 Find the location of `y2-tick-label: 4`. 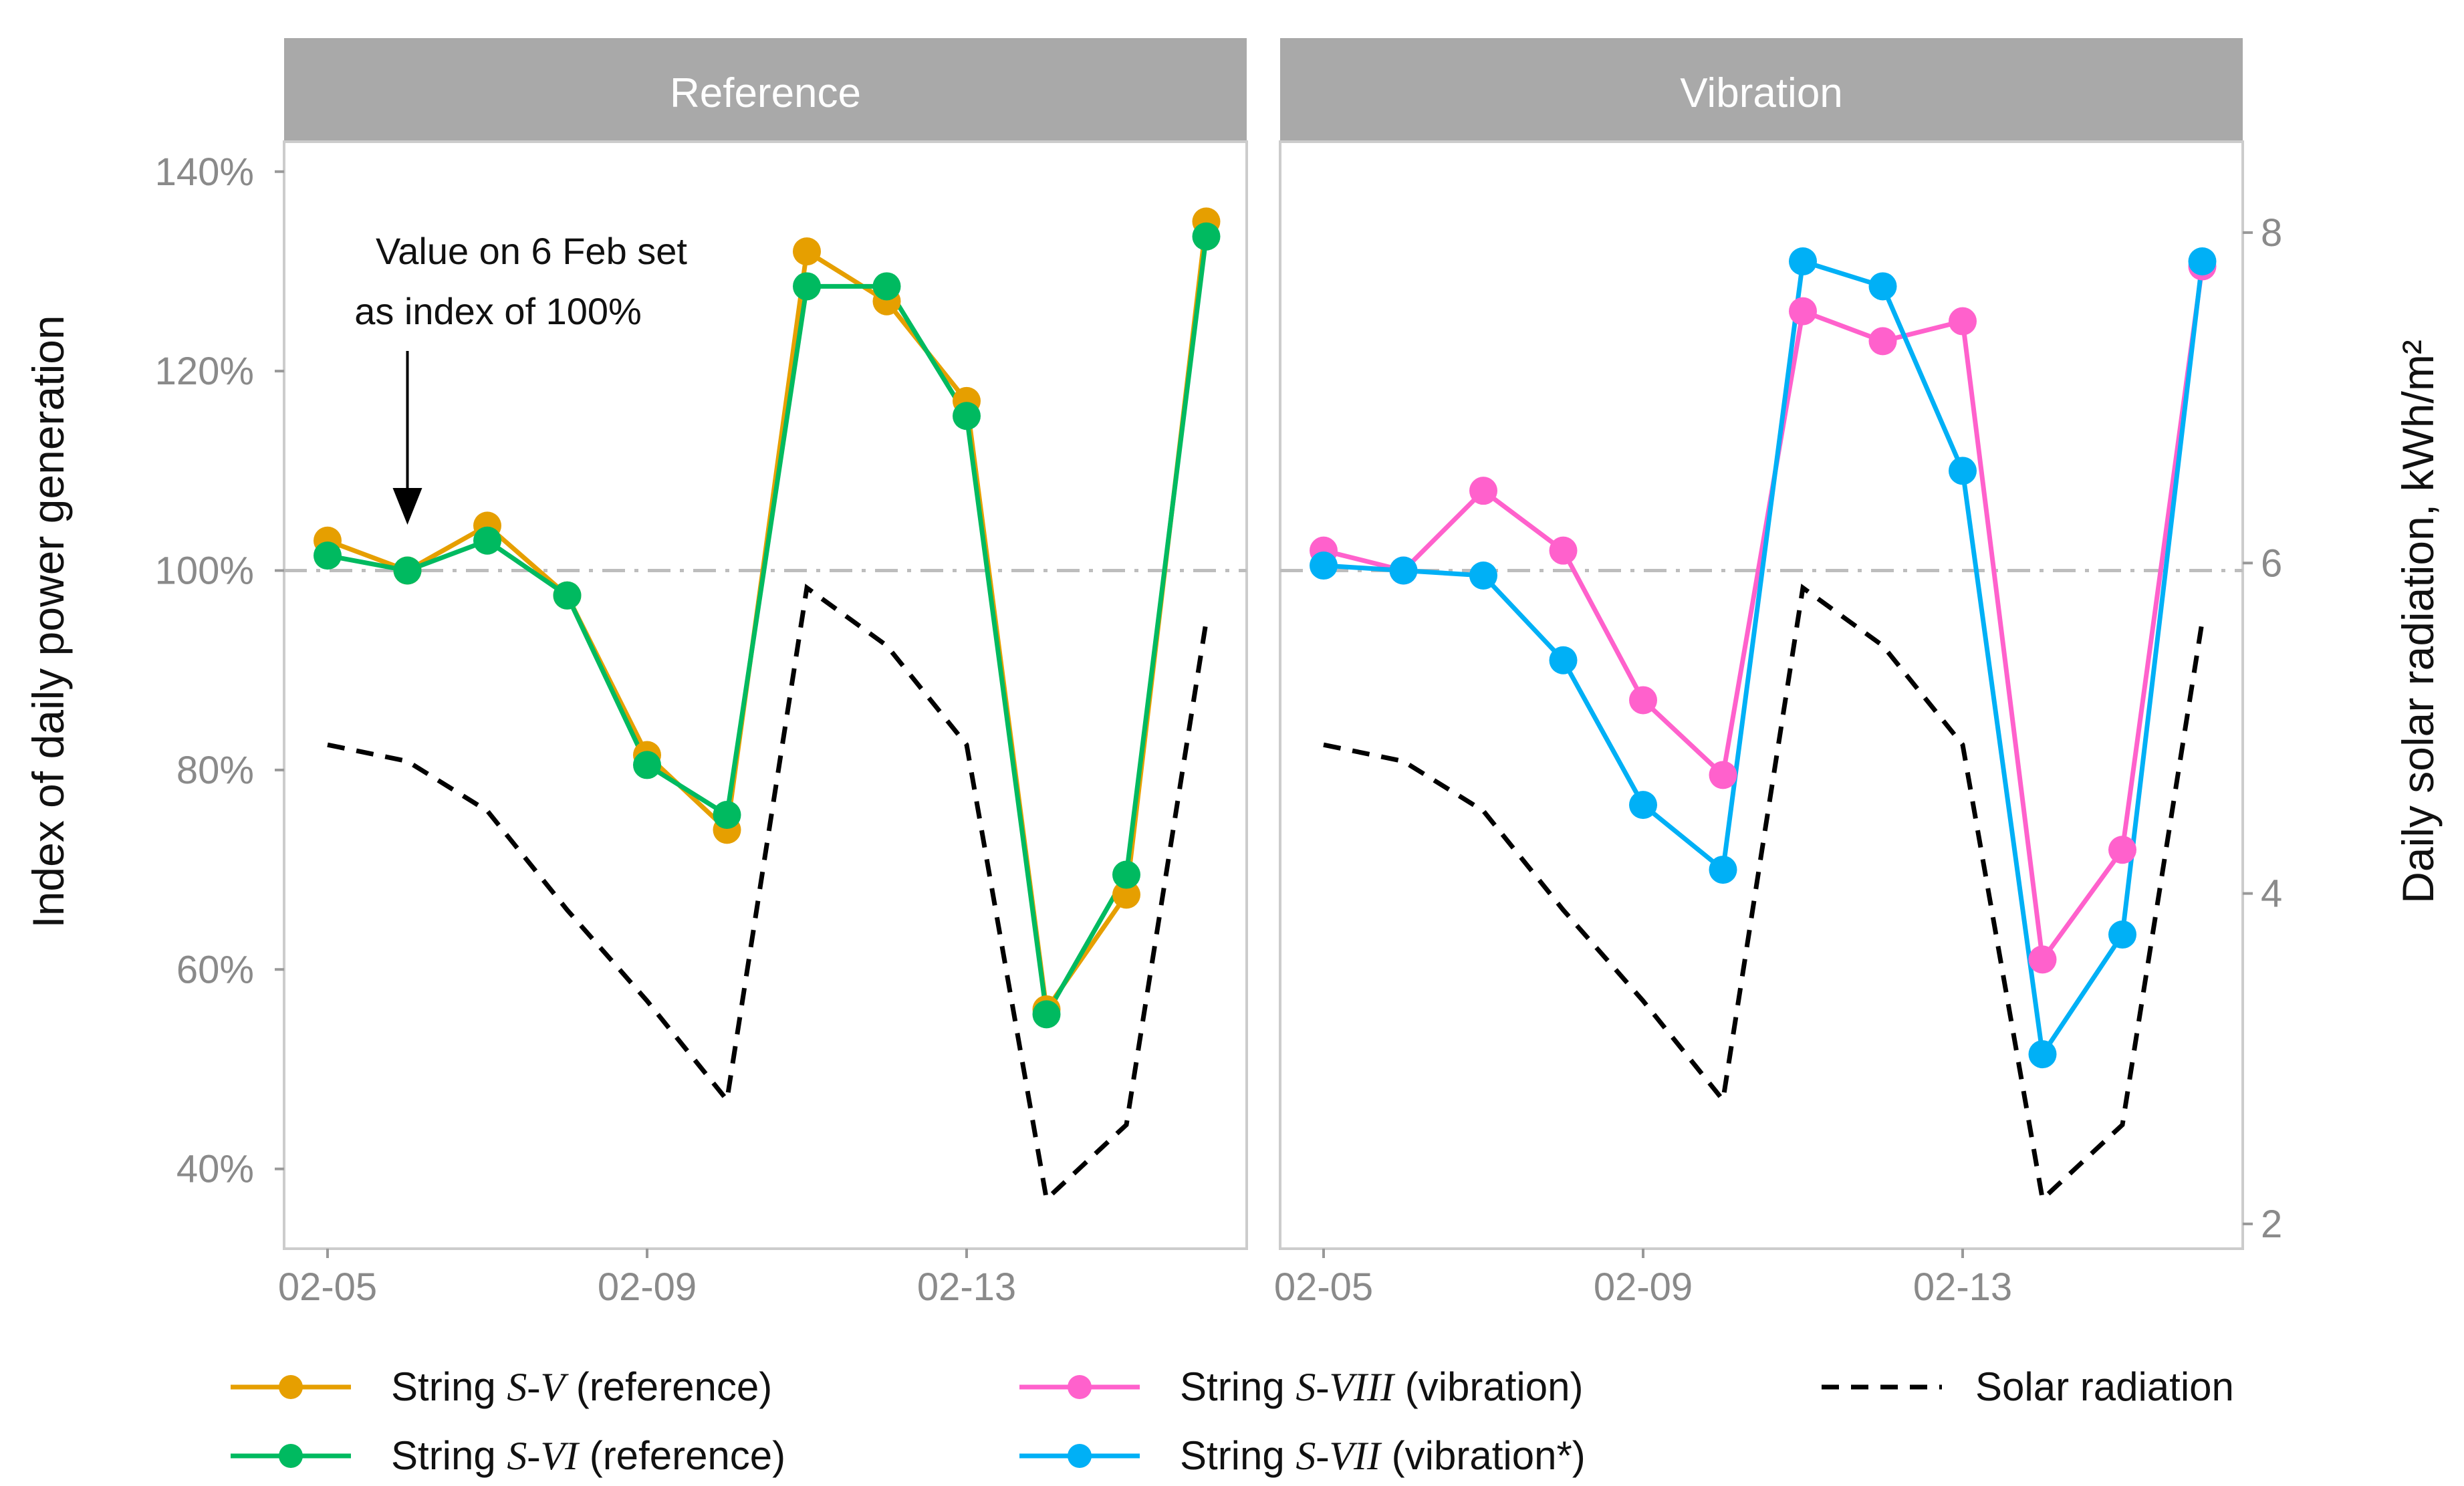

y2-tick-label: 4 is located at coordinates (2271, 894).